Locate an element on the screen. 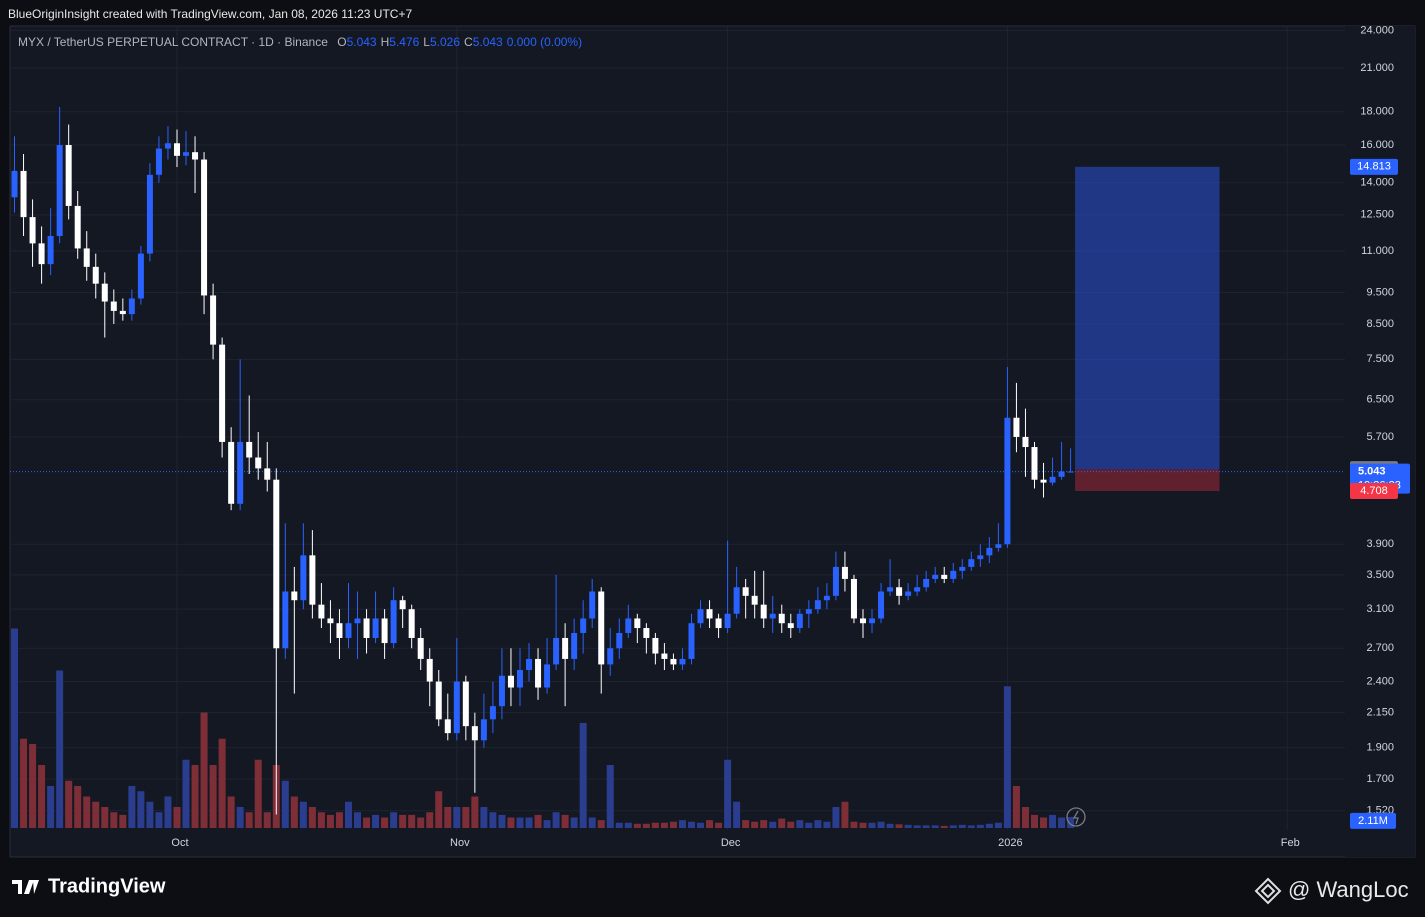 The width and height of the screenshot is (1425, 917). y-tick-label: 1.900 is located at coordinates (1380, 748).